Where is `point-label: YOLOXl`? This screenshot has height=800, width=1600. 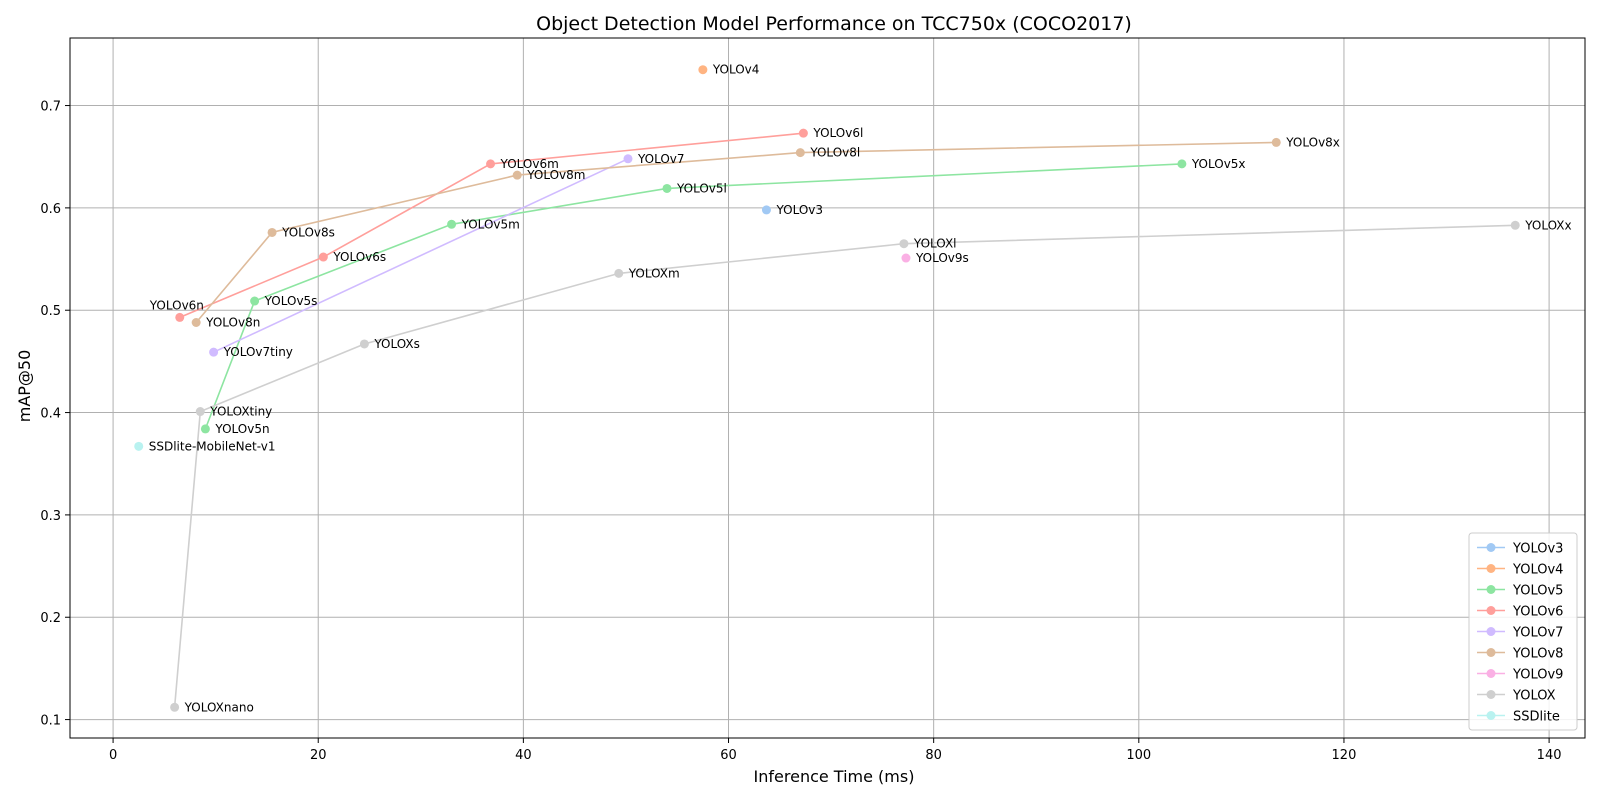 point-label: YOLOXl is located at coordinates (935, 244).